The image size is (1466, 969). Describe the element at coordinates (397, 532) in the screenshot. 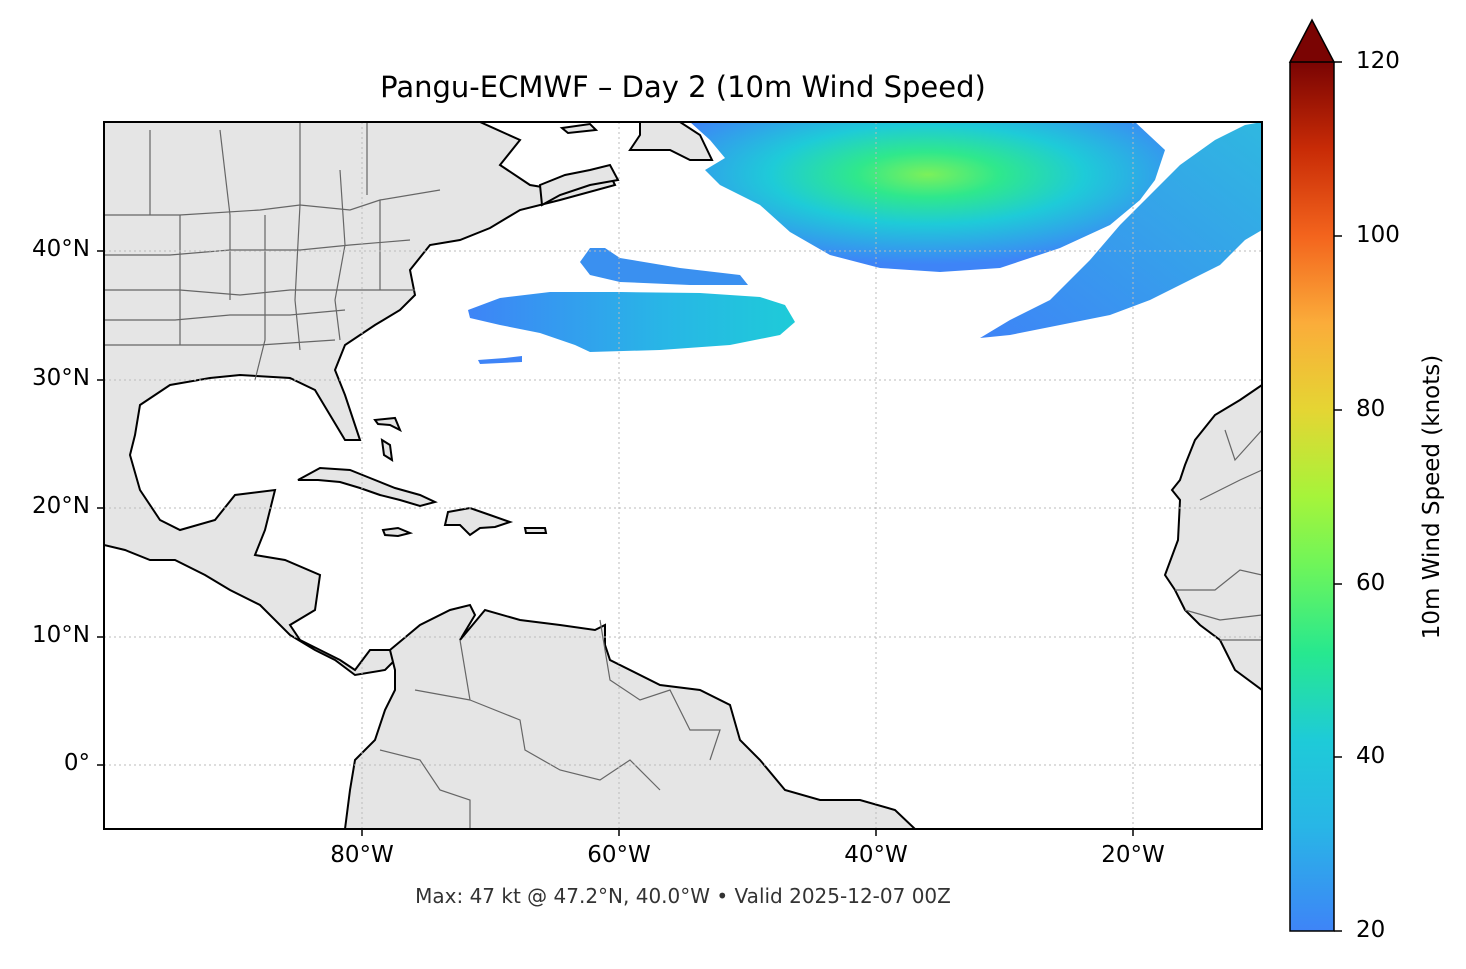

I see `land-jamaica` at that location.